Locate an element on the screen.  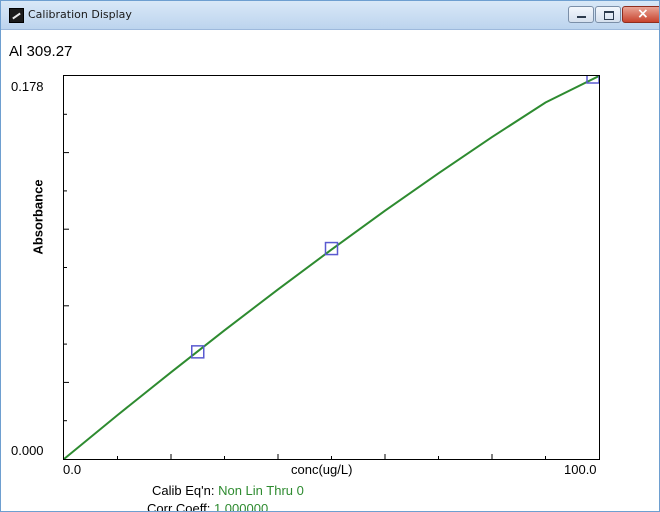
maximize-icon is located at coordinates (609, 15).